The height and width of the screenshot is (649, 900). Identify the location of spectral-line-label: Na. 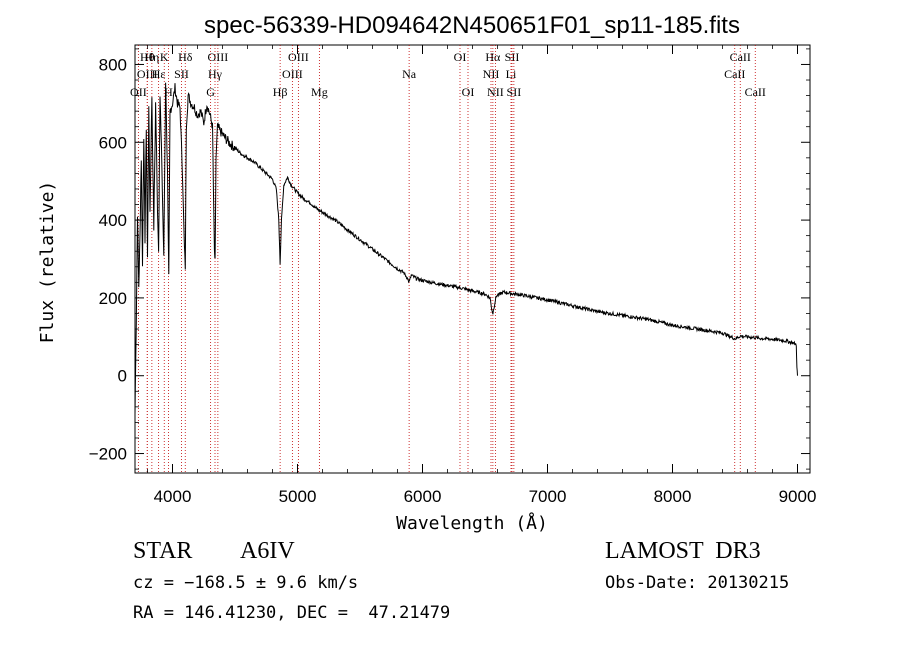
(409, 74).